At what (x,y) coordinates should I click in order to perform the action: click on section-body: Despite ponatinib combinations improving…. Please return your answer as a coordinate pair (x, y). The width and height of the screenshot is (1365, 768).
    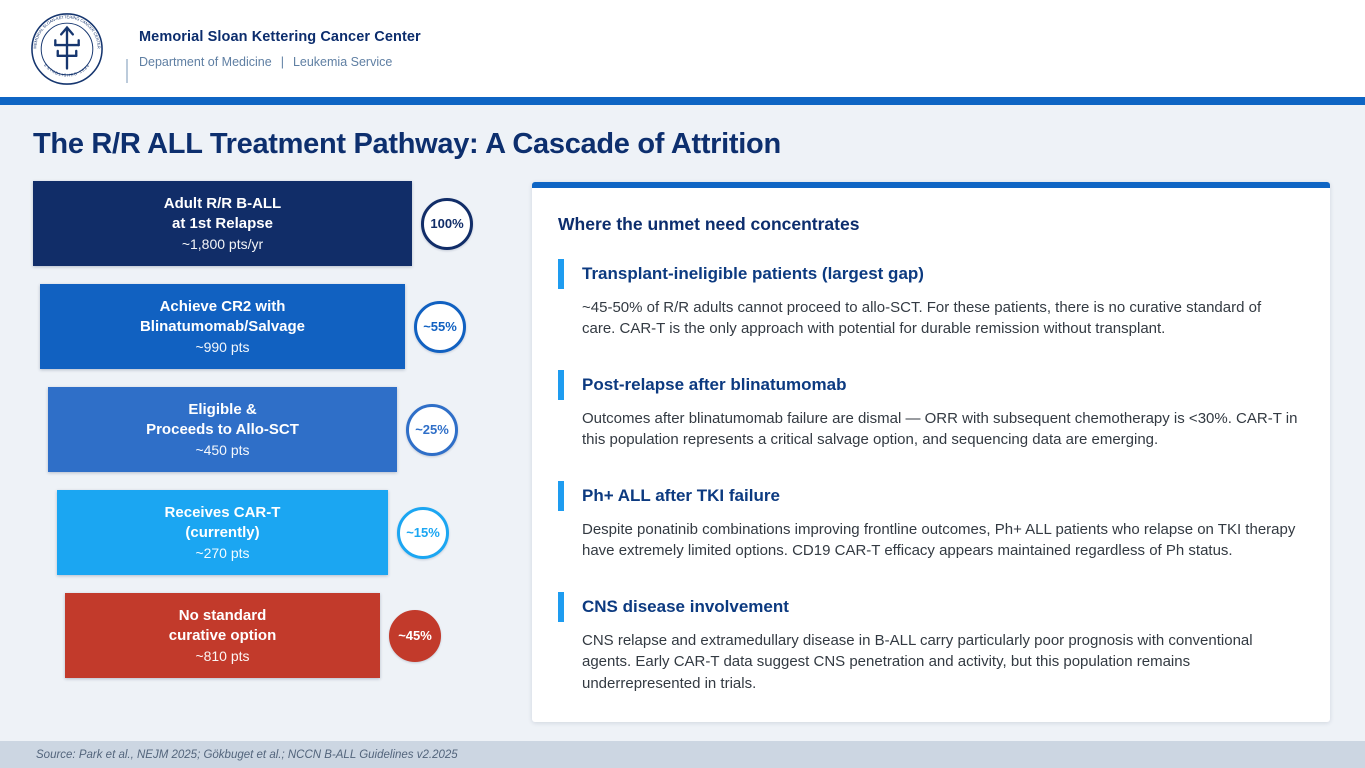
    Looking at the image, I should click on (939, 540).